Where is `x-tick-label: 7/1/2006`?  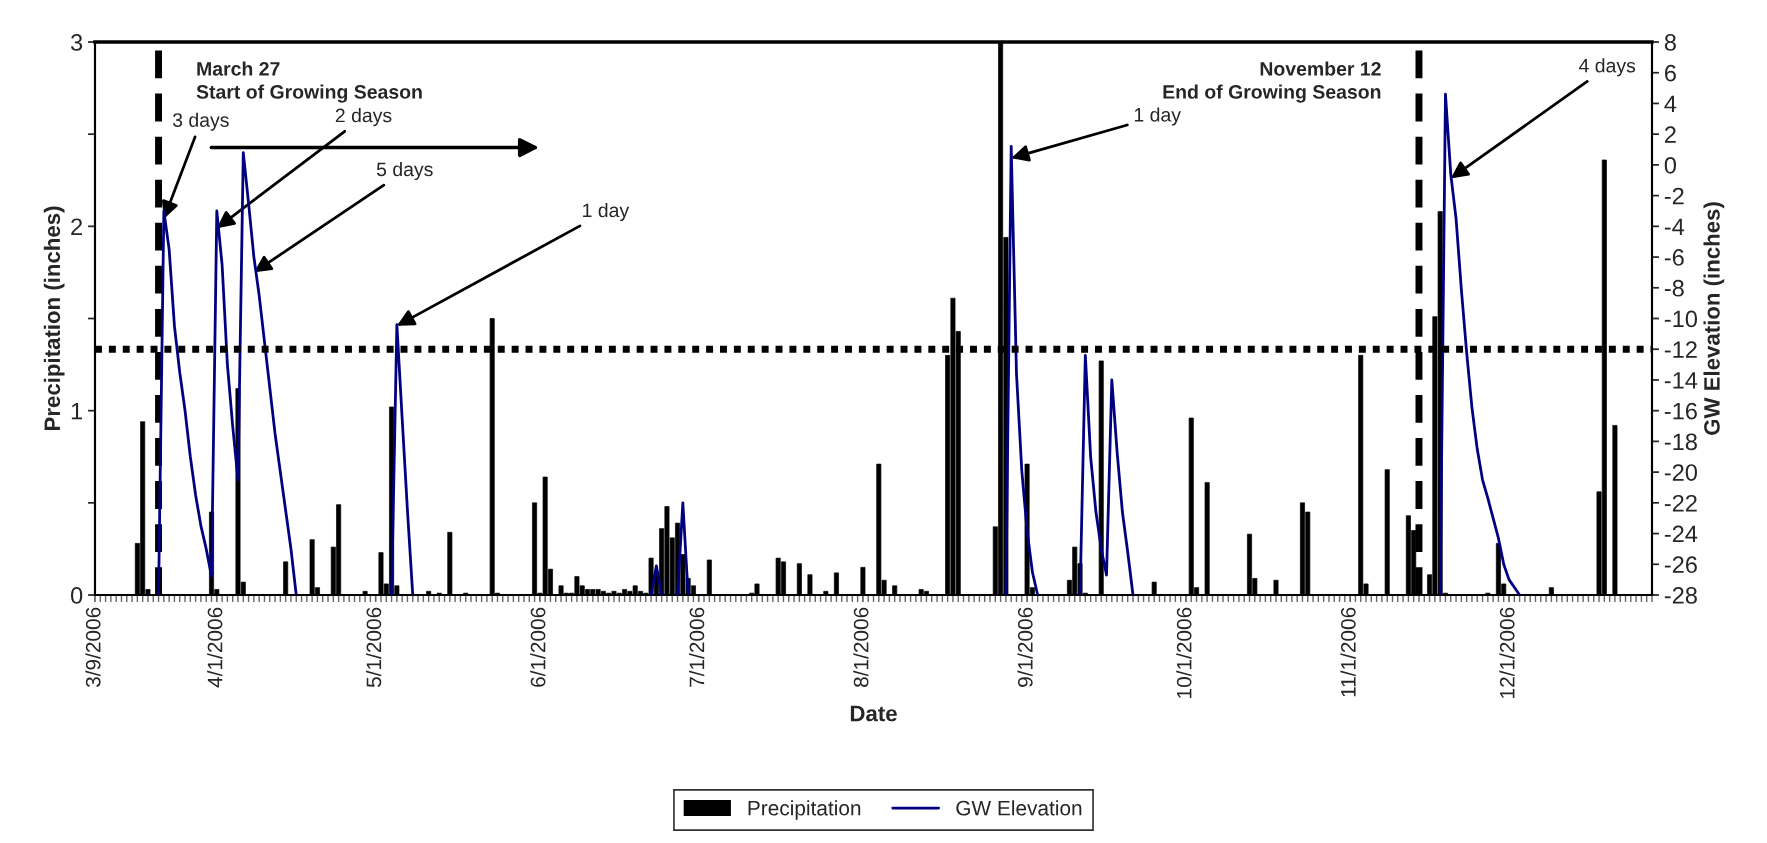
x-tick-label: 7/1/2006 is located at coordinates (697, 647).